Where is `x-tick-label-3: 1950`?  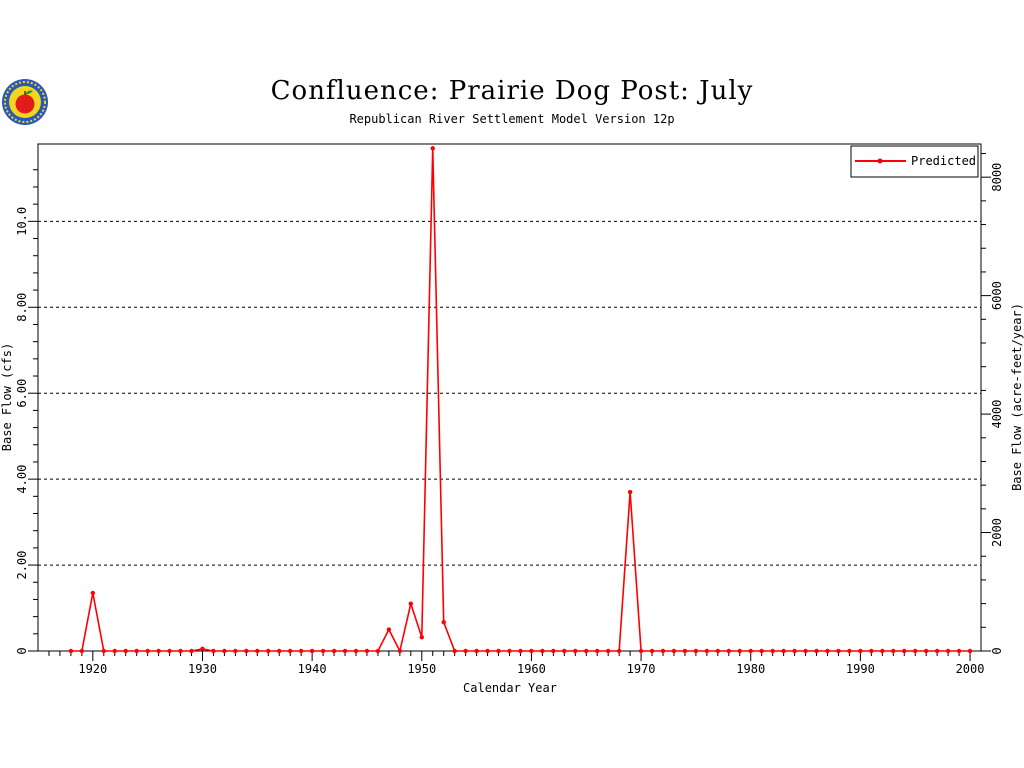
x-tick-label-3: 1950 is located at coordinates (421, 669).